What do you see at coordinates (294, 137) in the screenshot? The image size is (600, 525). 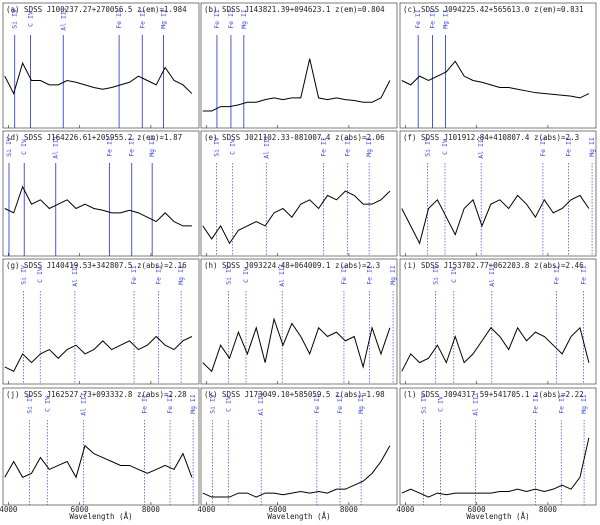 I see `panel-title: (e) SDSS J021102.33-081007.4 z(abs)=2.06` at bounding box center [294, 137].